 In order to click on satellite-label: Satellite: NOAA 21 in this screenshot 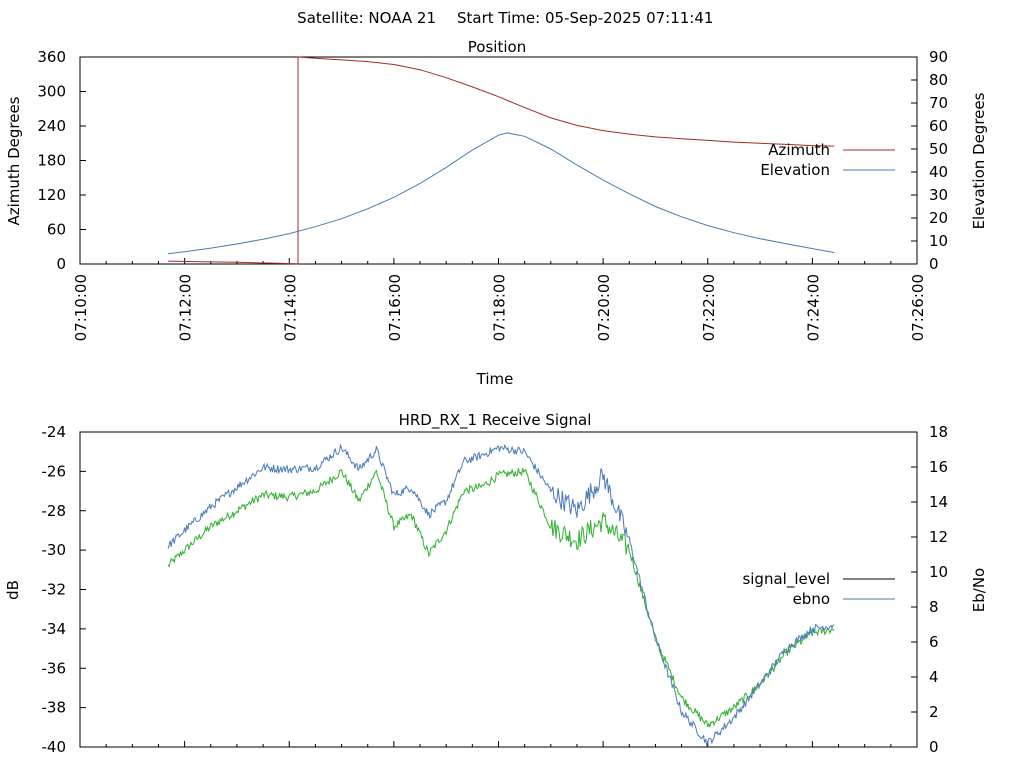, I will do `click(366, 18)`.